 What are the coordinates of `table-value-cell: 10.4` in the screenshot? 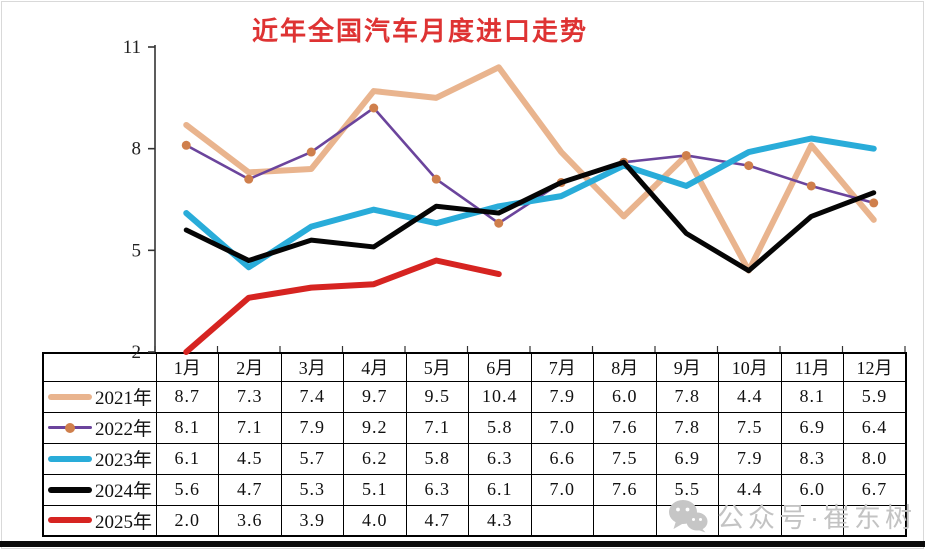 It's located at (500, 396).